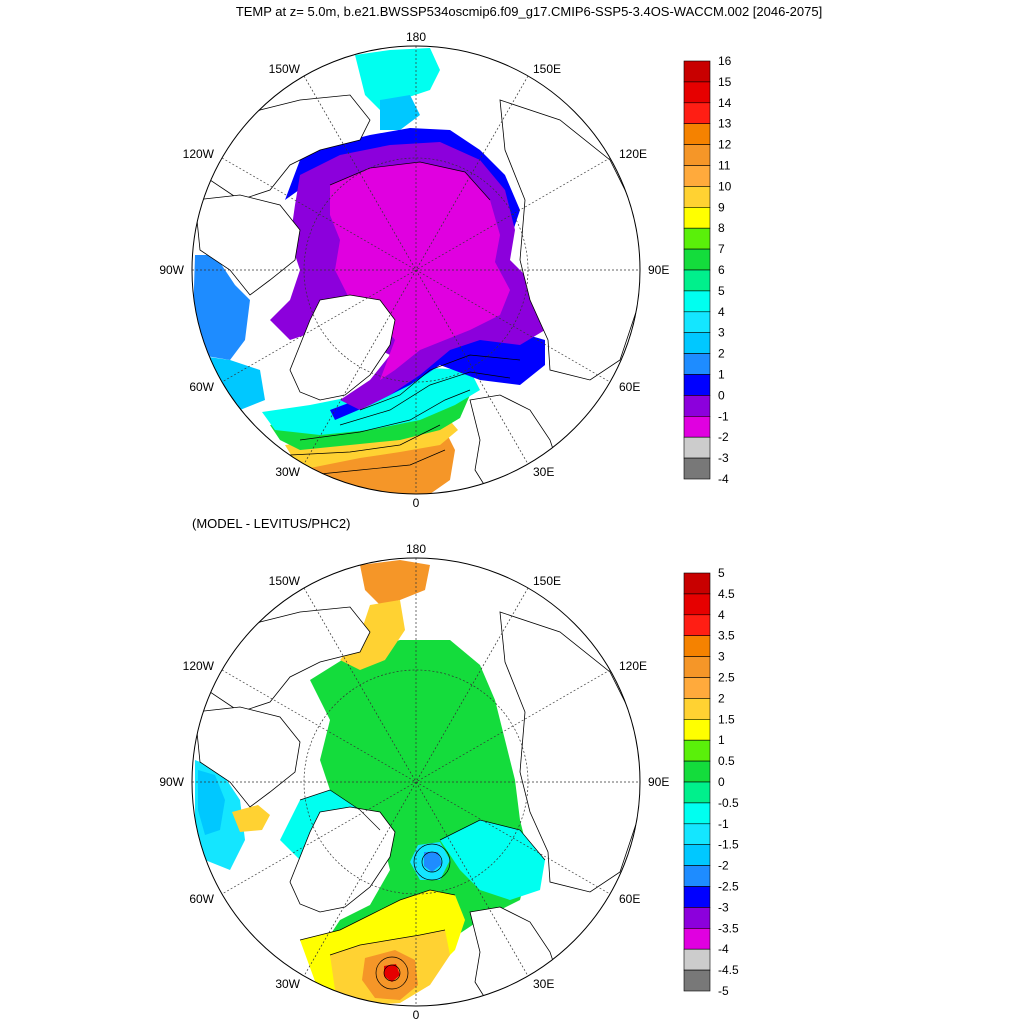  I want to click on bottom-colorbar-label-3: 3.5, so click(726, 636).